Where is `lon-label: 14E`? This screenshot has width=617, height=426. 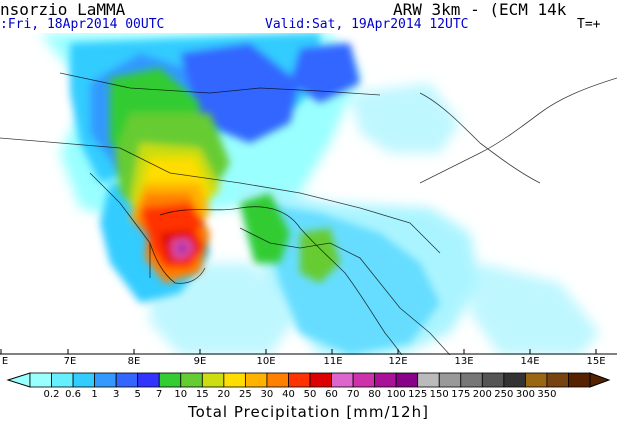
lon-label: 14E is located at coordinates (530, 361).